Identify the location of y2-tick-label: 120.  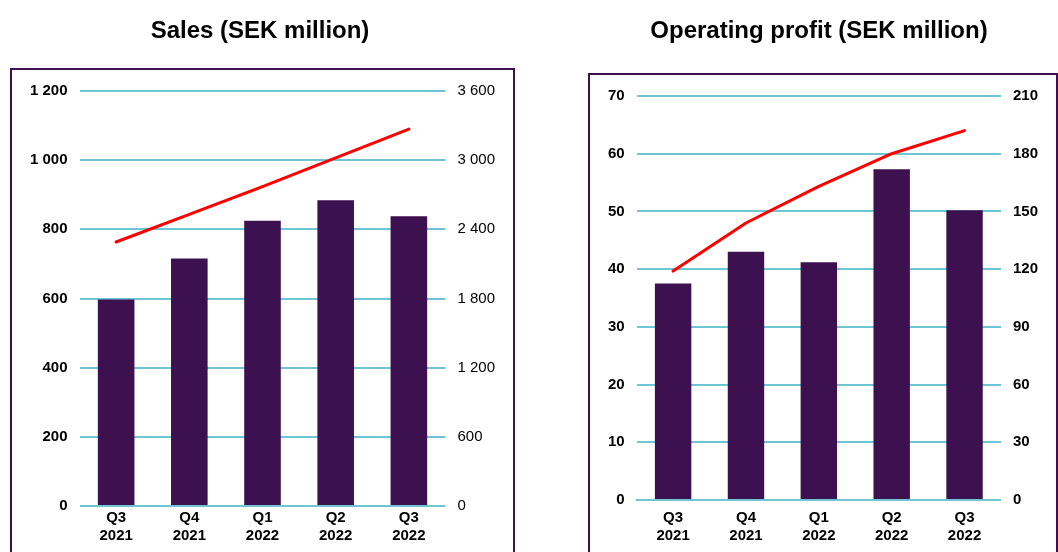
(1025, 268).